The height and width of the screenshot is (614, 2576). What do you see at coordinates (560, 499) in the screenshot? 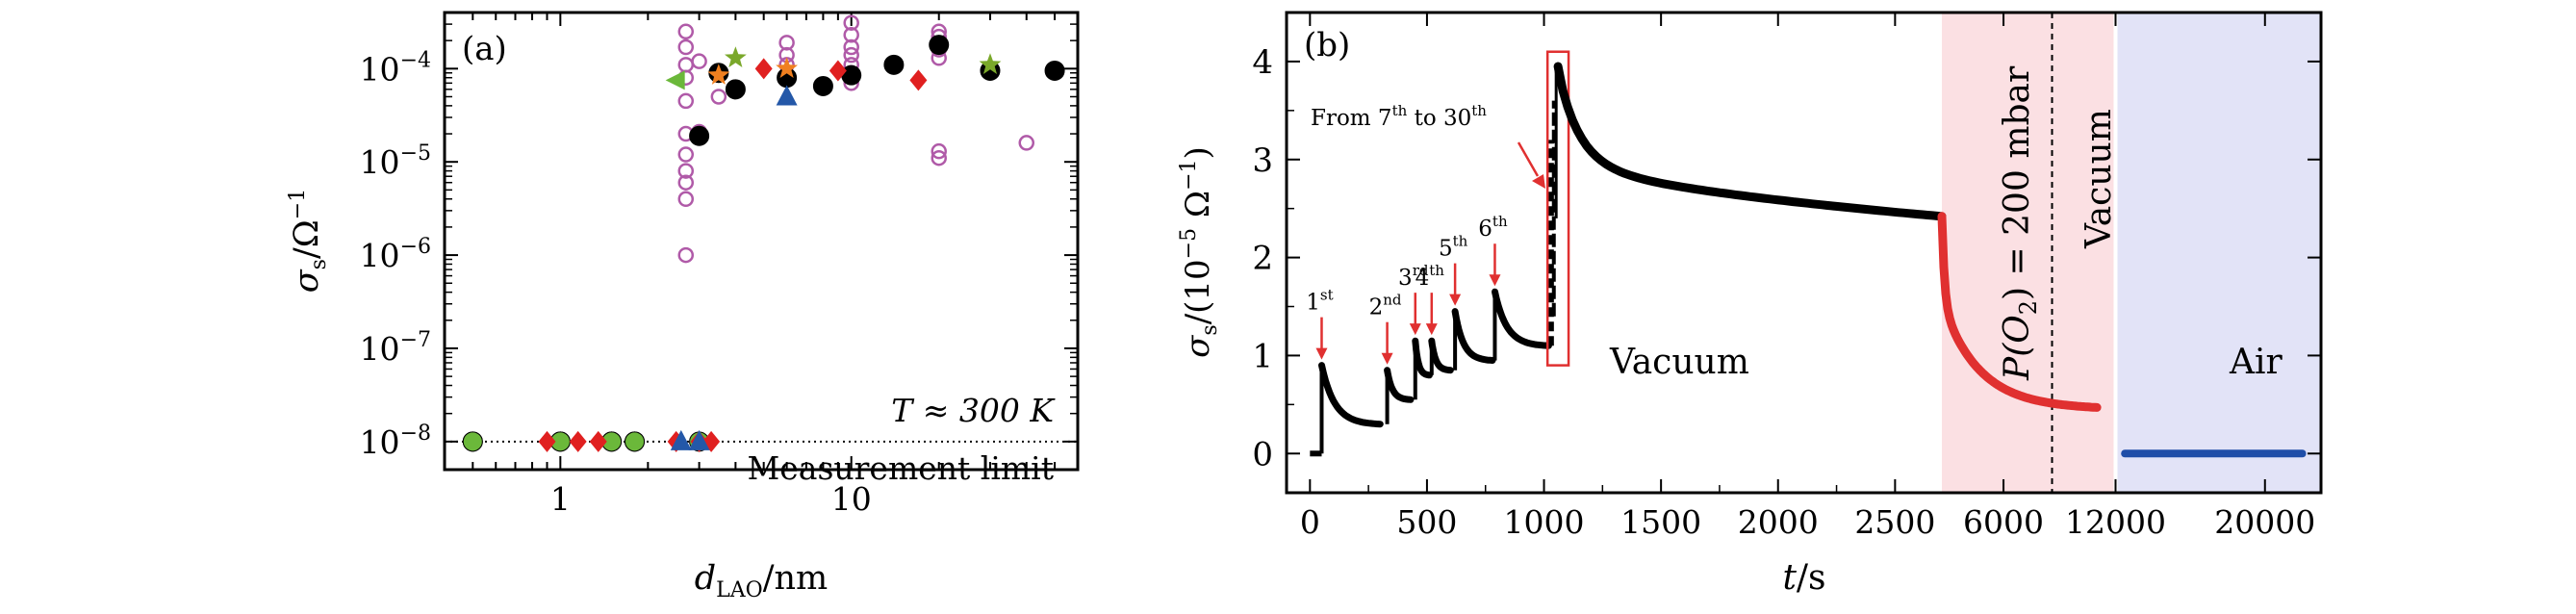
I see `x-tick-label: 1` at bounding box center [560, 499].